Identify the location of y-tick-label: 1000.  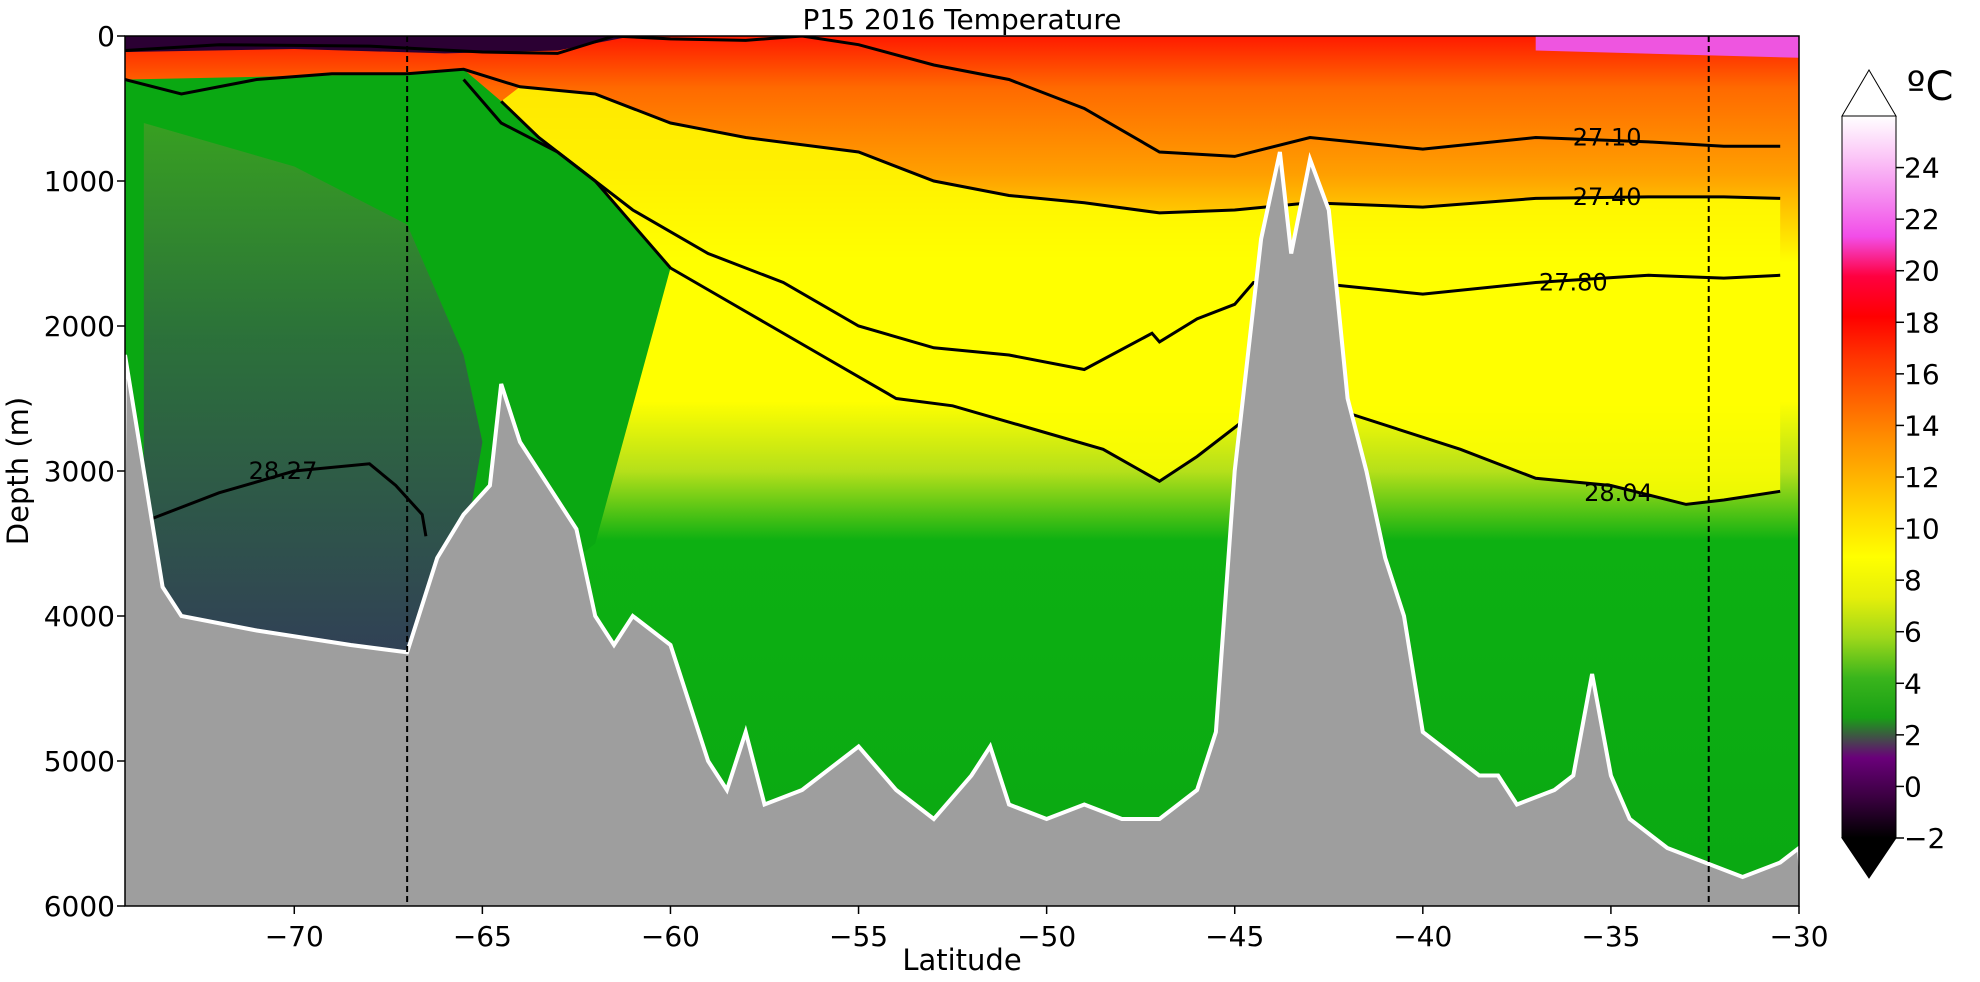
(79, 181).